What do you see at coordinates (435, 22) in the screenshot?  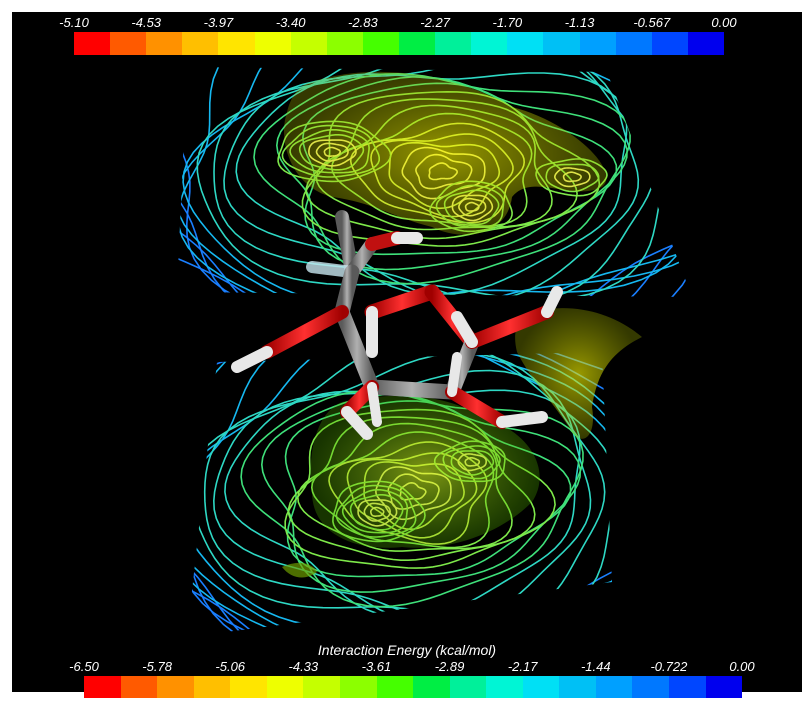 I see `top-scale-tick: -2.27` at bounding box center [435, 22].